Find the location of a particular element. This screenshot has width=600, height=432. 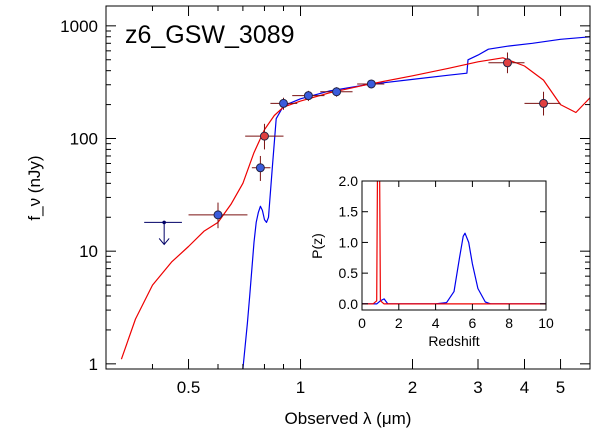

main-x-tick-label: 0.5 is located at coordinates (189, 387).